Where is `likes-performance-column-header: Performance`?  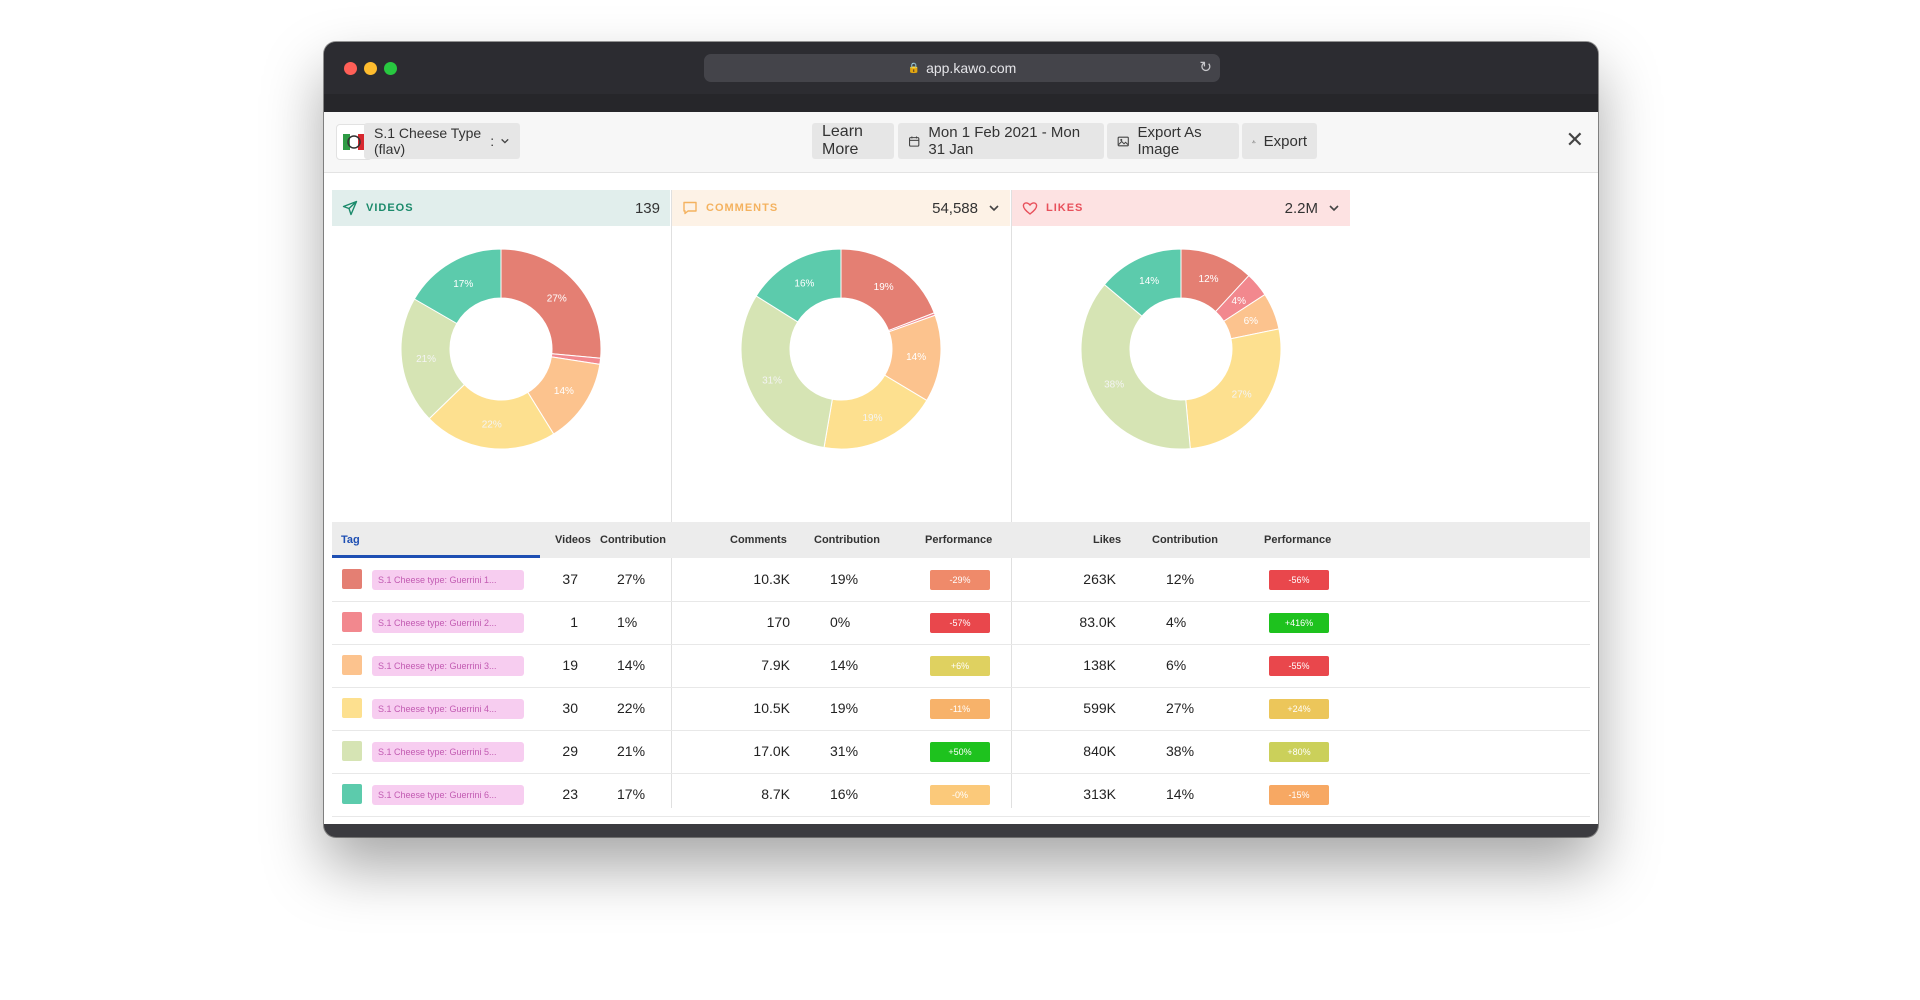 likes-performance-column-header: Performance is located at coordinates (1298, 540).